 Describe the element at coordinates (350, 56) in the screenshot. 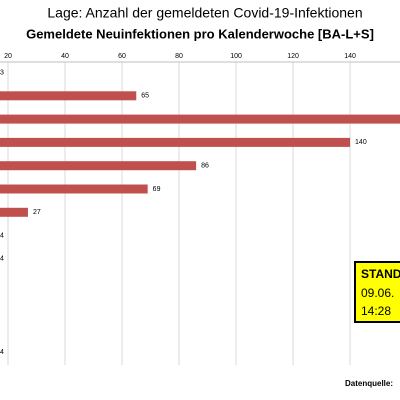

I see `x-tick-label: 140` at that location.